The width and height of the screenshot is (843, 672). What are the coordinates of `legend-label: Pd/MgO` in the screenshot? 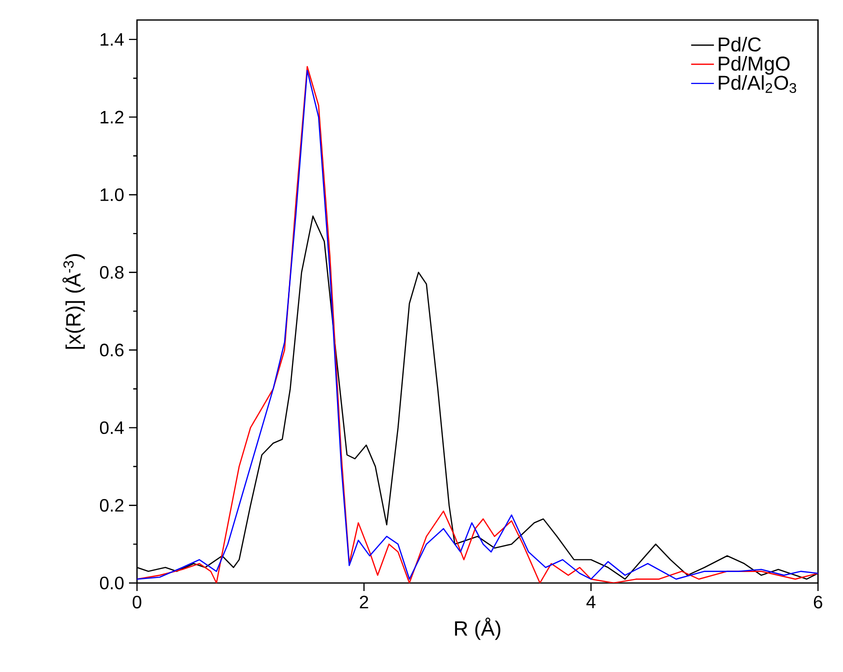 It's located at (754, 65).